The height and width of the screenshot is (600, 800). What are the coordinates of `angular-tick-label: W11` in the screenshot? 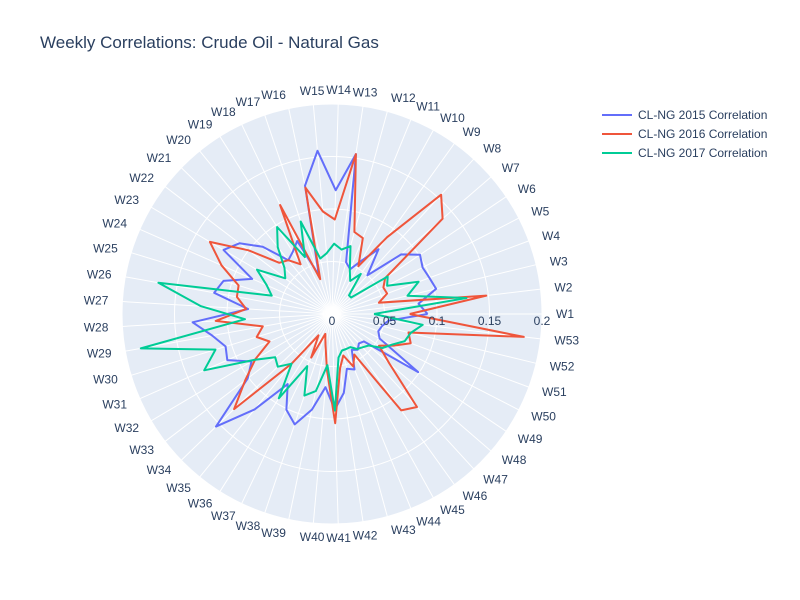 It's located at (428, 106).